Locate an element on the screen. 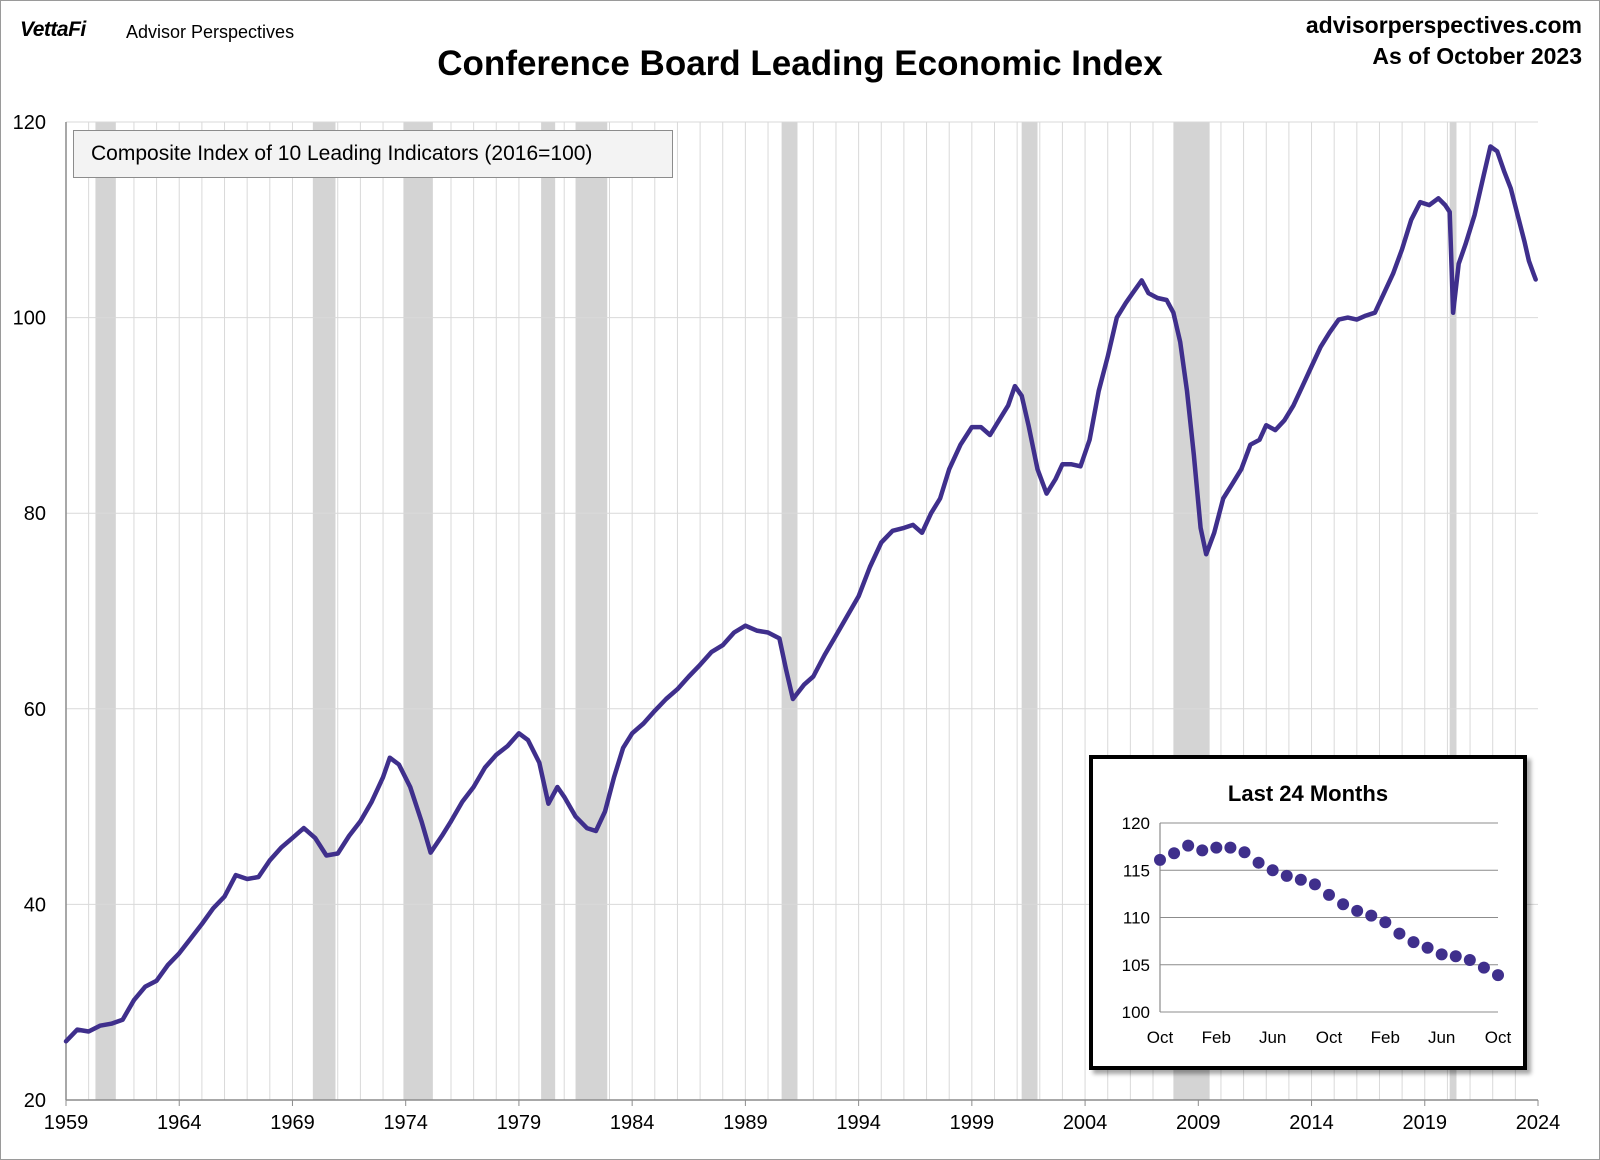  inset-chart: 100 105 110 115 120 Oct Feb Jun Oct Feb Jun Oct is located at coordinates (1317, 930).